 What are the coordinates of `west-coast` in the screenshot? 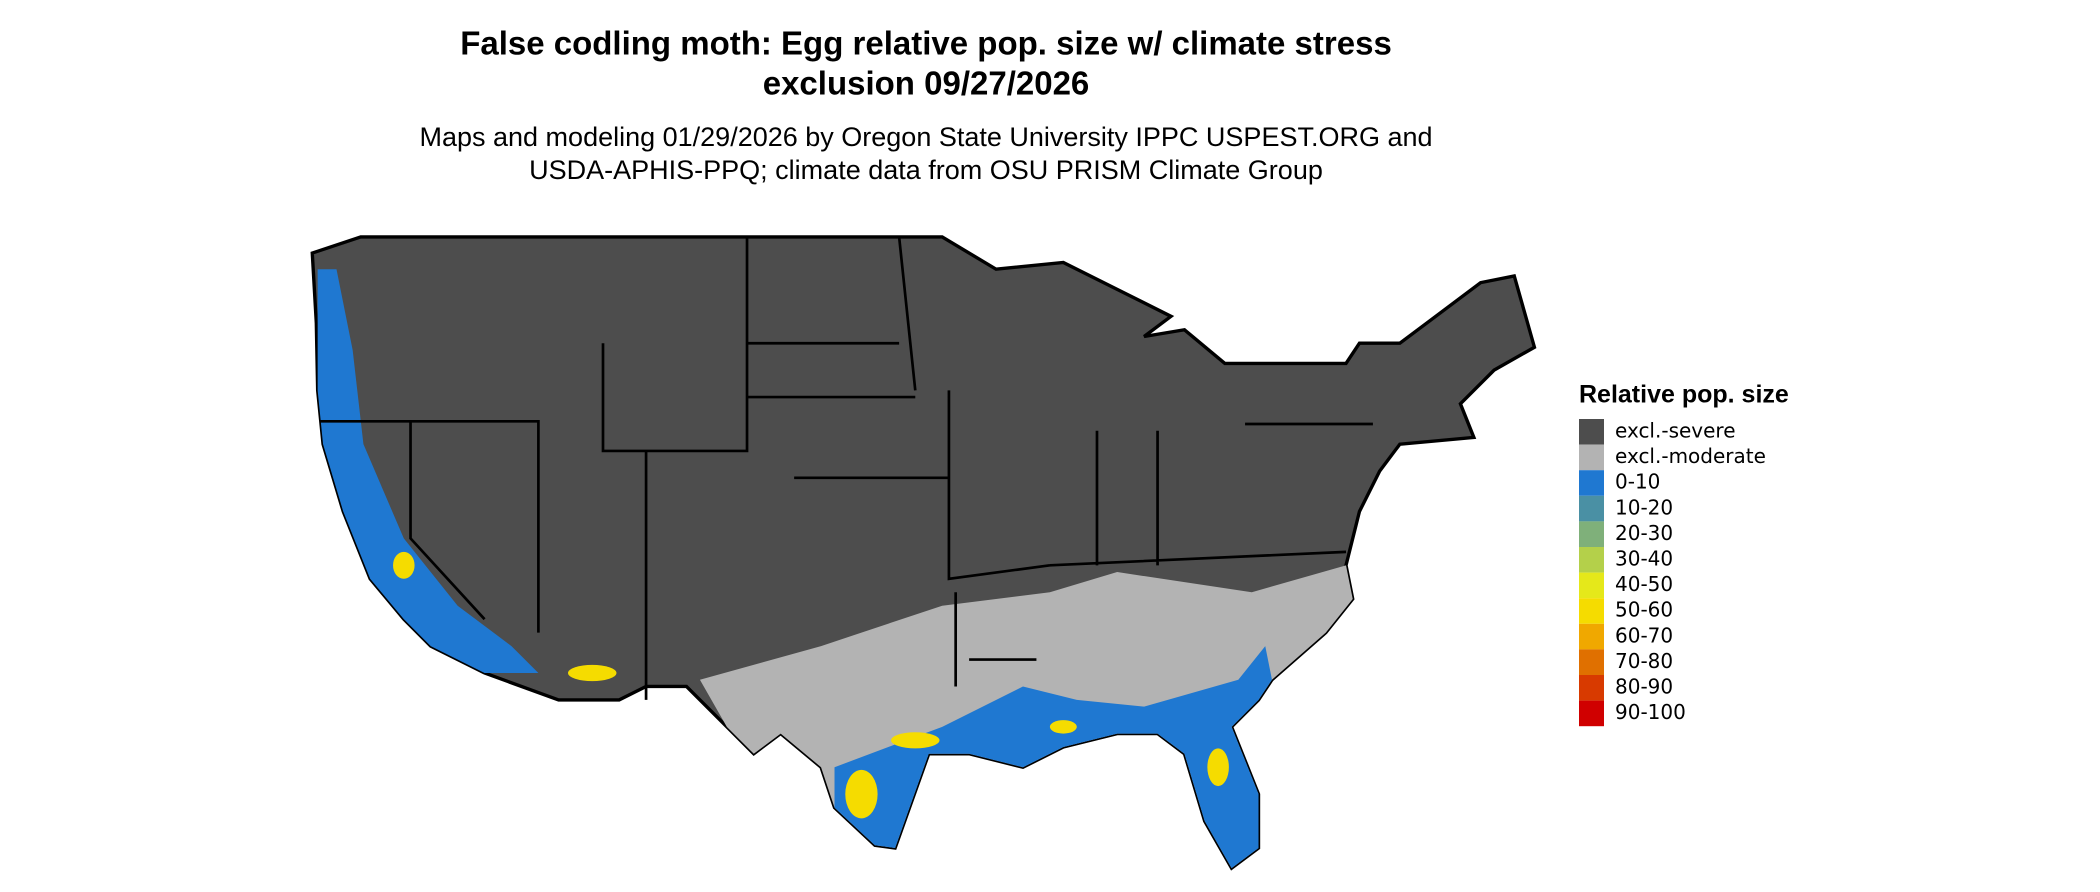 It's located at (428, 471).